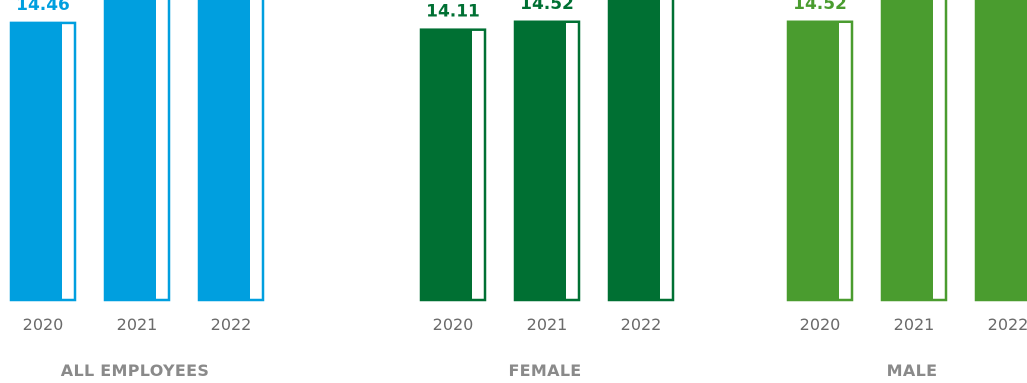  I want to click on chart-title: MALE, so click(912, 370).